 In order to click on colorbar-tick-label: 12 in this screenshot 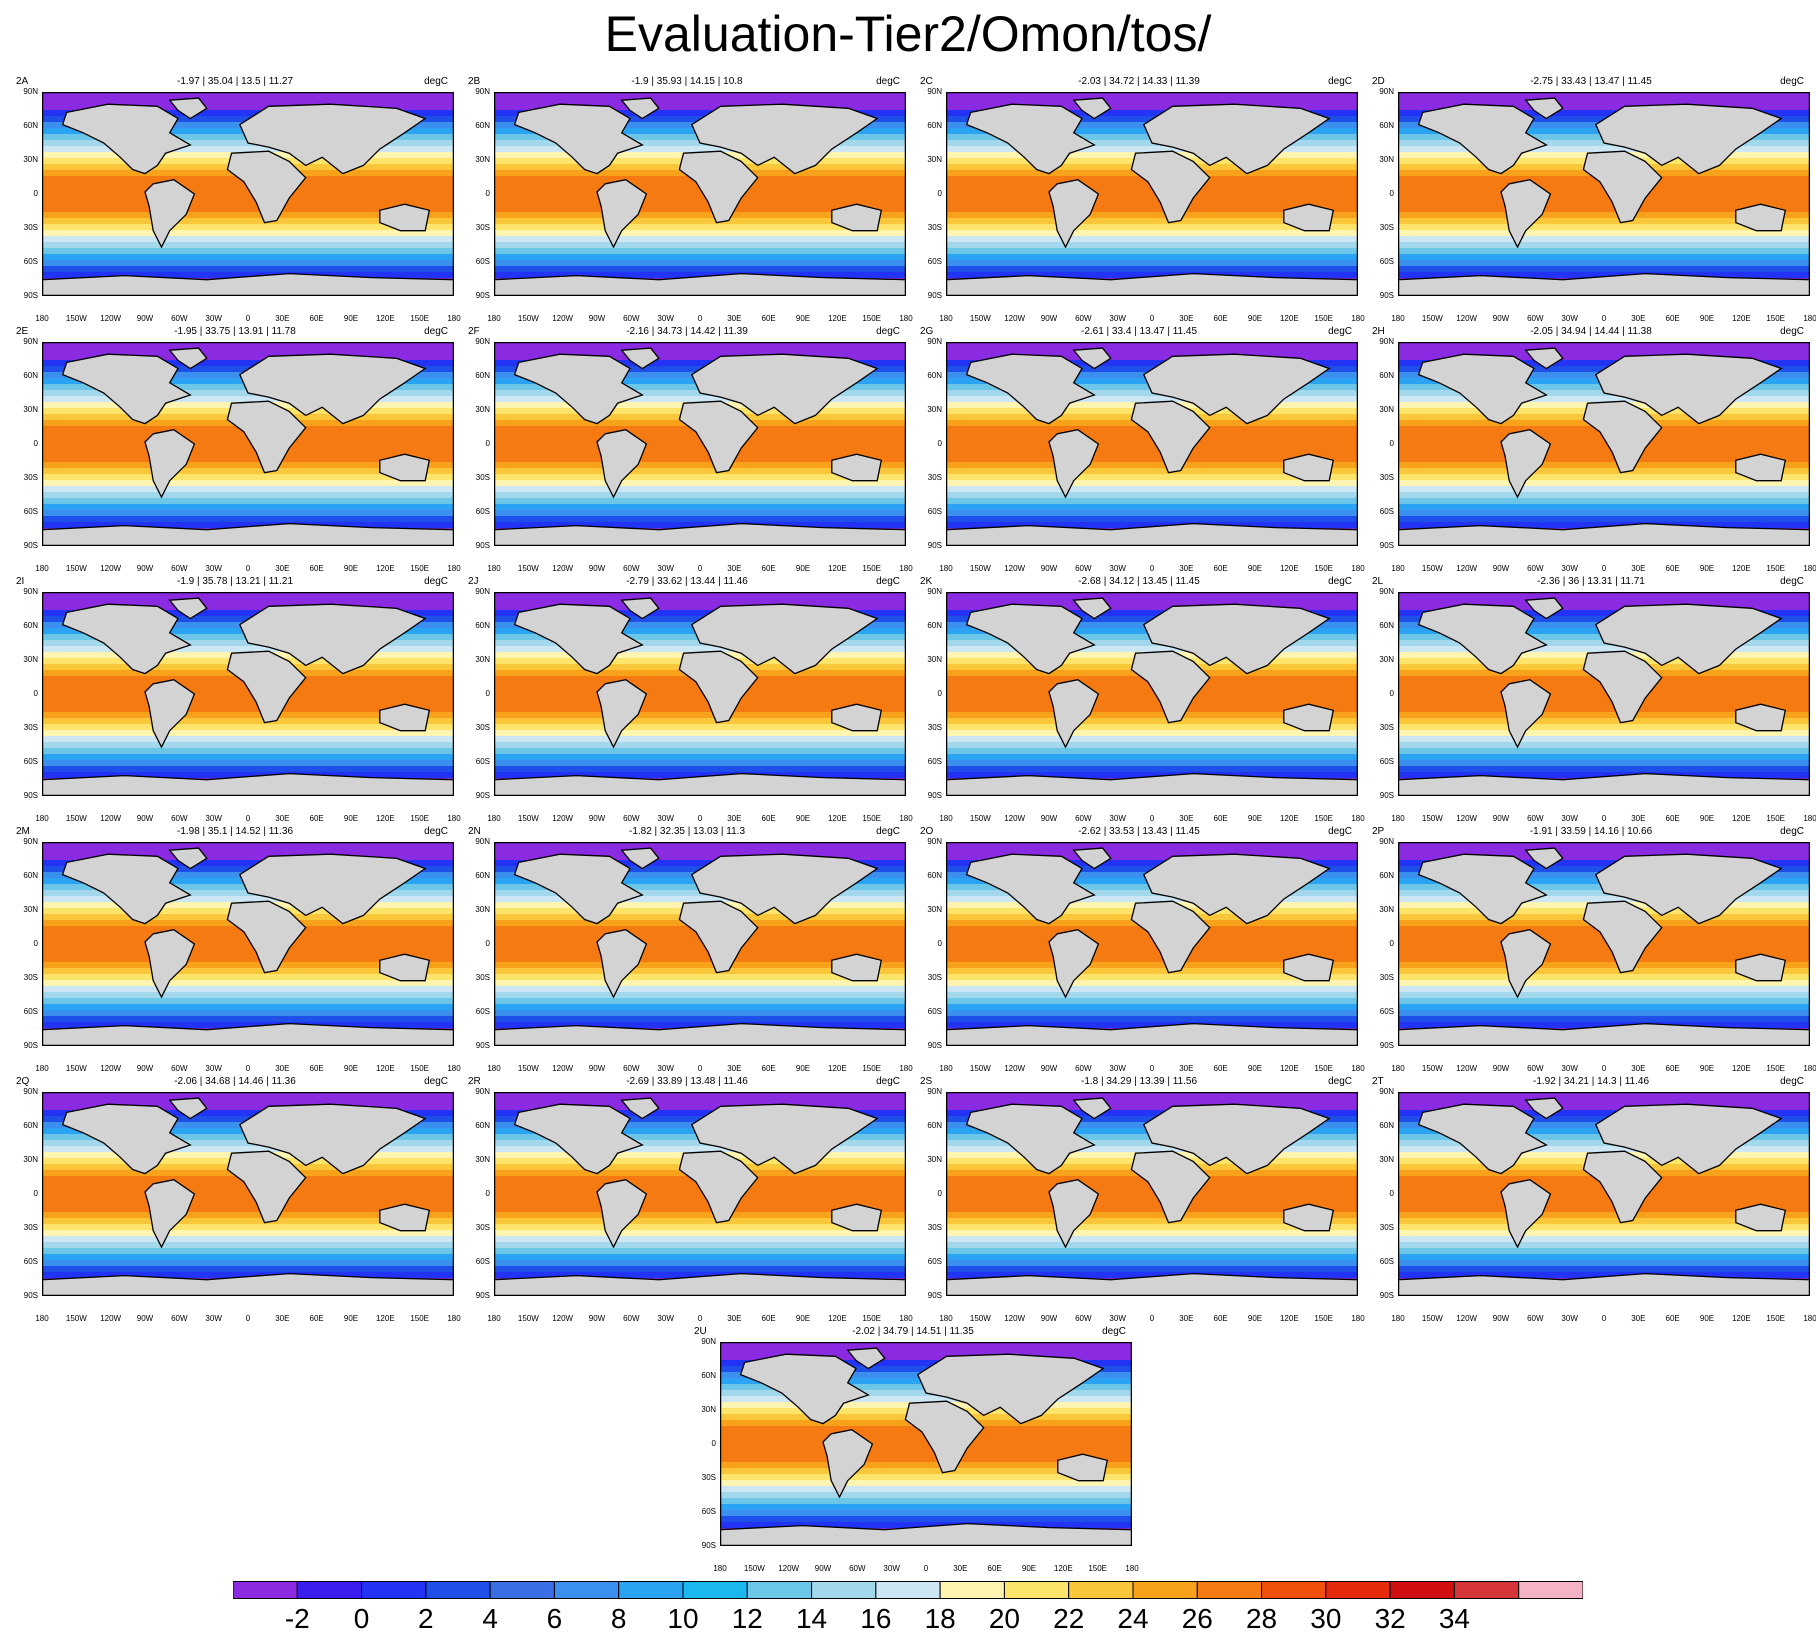, I will do `click(747, 1618)`.